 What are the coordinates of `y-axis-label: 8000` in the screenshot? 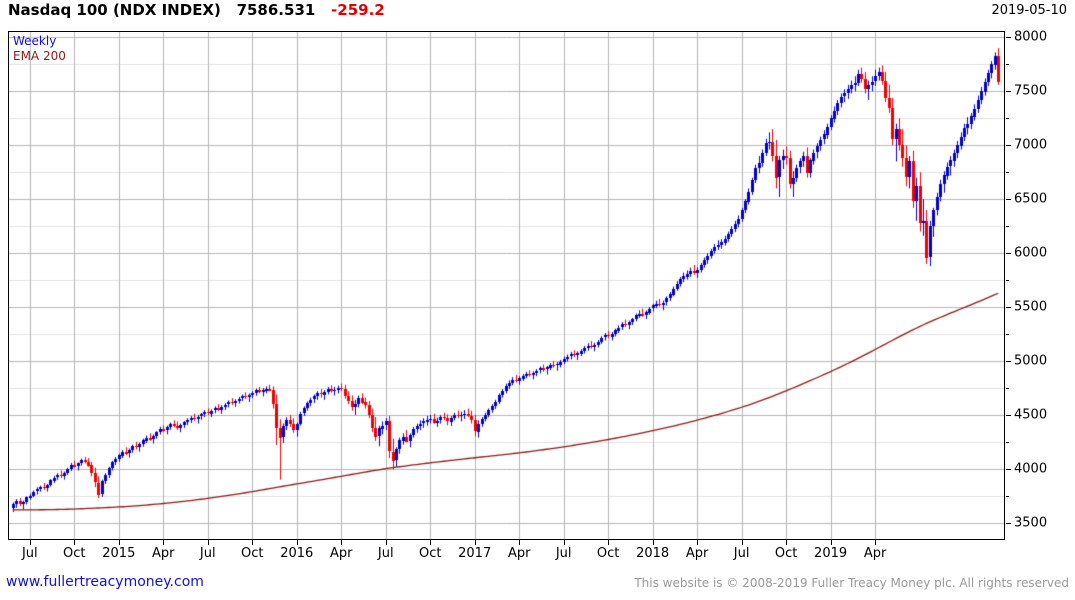 It's located at (1031, 37).